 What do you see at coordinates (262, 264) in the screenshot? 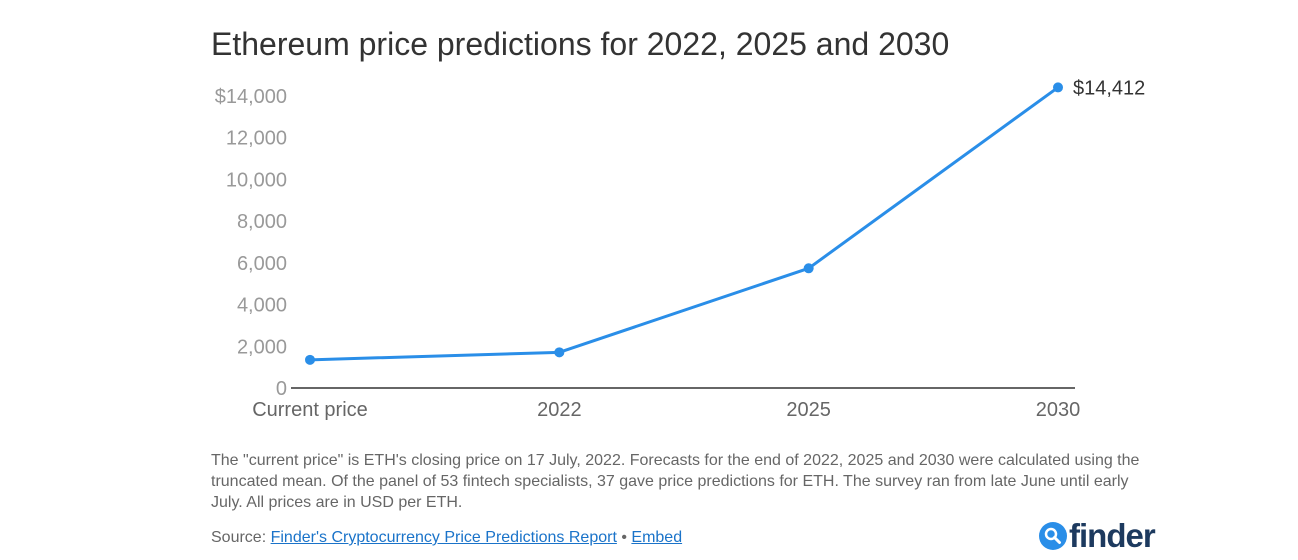
I see `y-tick-label: 6,000` at bounding box center [262, 264].